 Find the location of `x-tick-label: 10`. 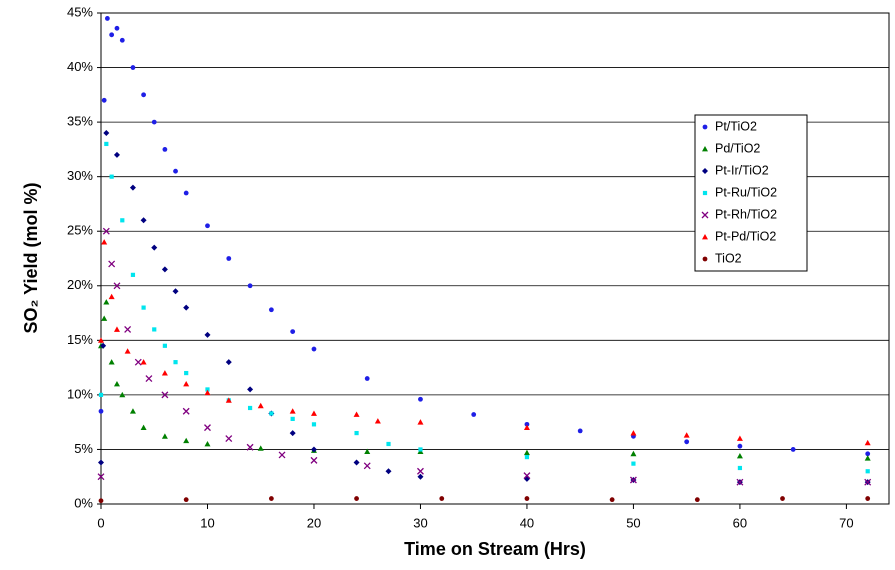

x-tick-label: 10 is located at coordinates (207, 522).